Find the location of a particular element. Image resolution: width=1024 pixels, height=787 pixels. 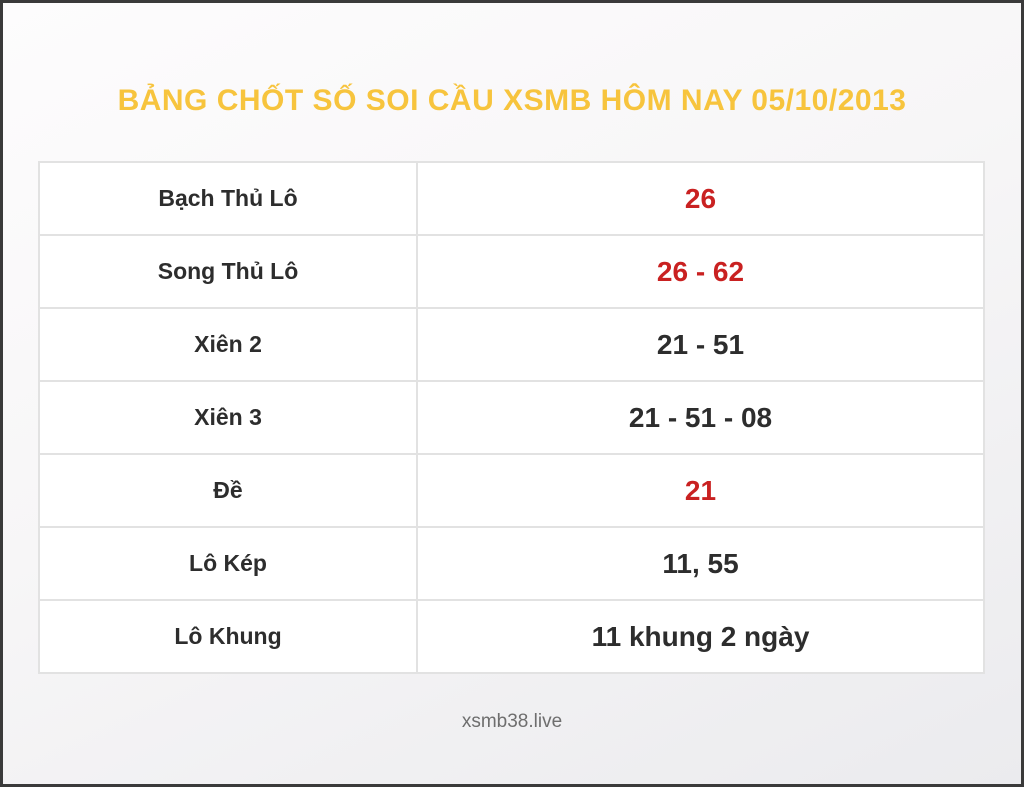

table-row: Đề 21 is located at coordinates (511, 490).